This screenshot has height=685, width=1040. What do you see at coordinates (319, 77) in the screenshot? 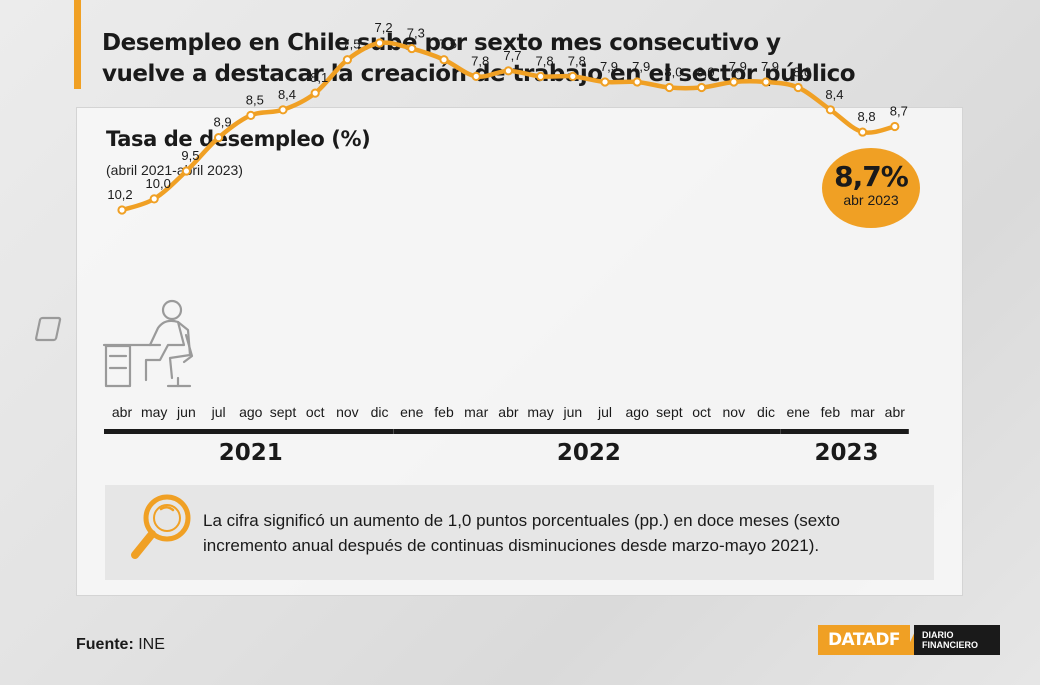
I see `data-label: 8,1` at bounding box center [319, 77].